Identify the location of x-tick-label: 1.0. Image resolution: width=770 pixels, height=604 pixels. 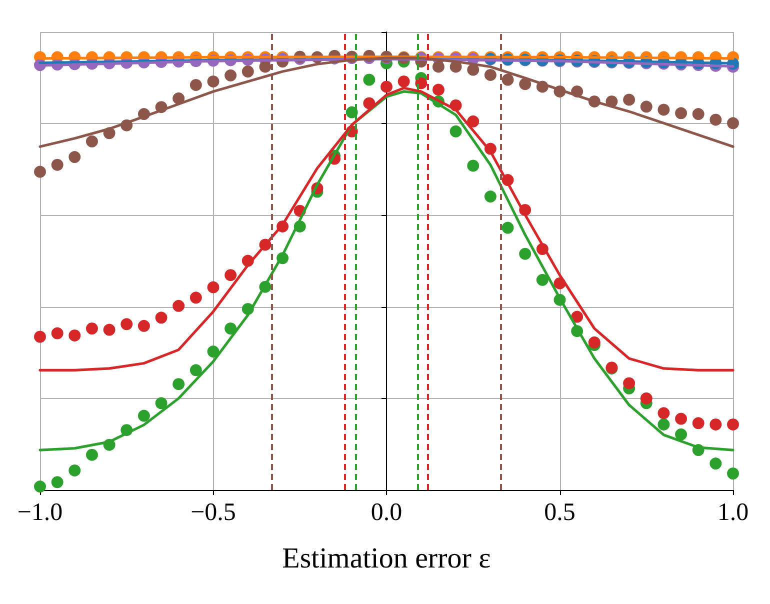
(733, 512).